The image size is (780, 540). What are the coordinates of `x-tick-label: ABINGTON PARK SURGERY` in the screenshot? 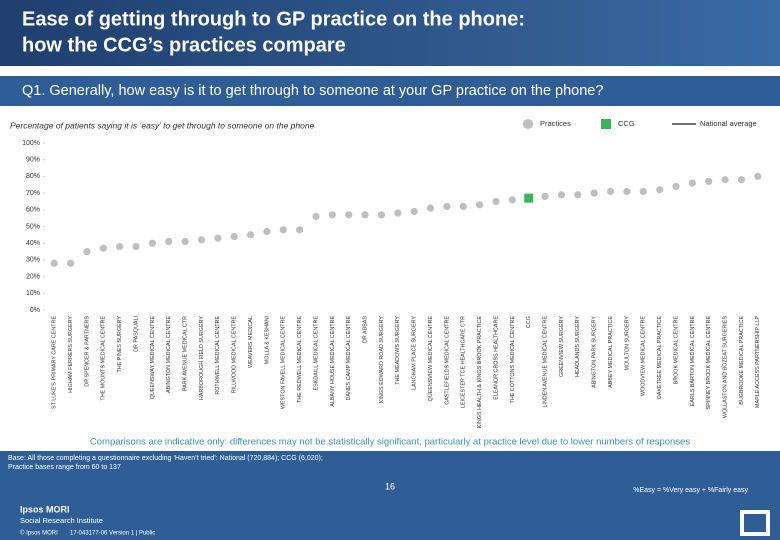 It's located at (595, 352).